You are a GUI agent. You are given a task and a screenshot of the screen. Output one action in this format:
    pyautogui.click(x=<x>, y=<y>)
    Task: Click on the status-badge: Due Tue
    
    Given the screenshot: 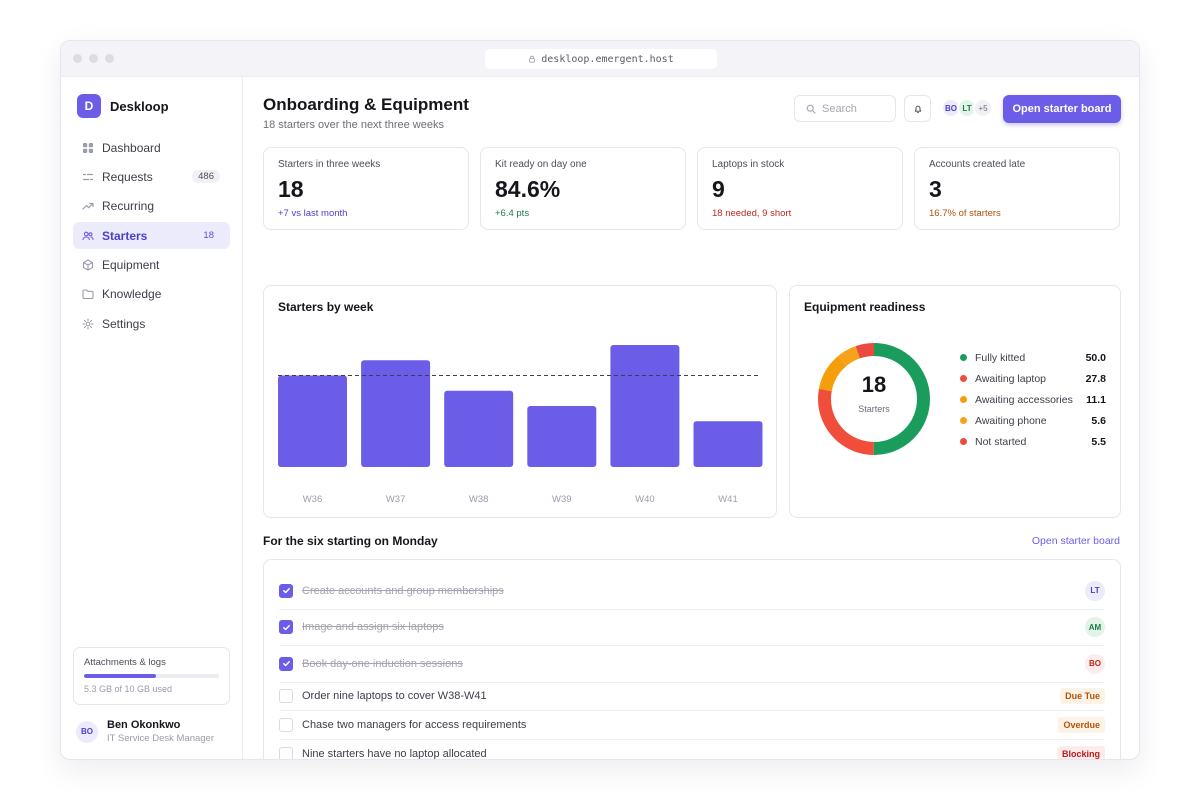 What is the action you would take?
    pyautogui.click(x=1082, y=696)
    